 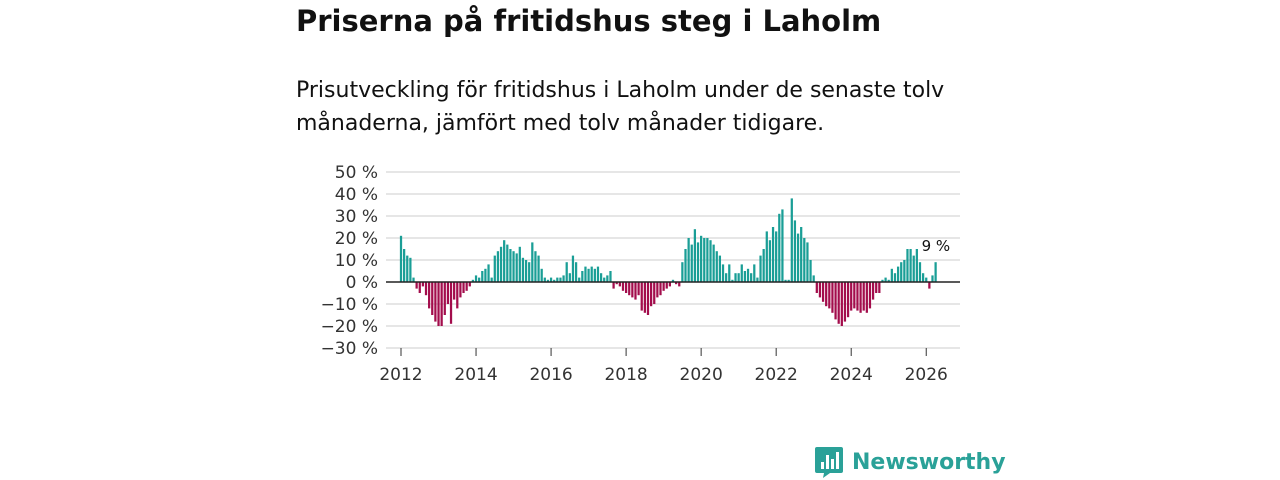 I want to click on x-tick-label: 2022, so click(x=776, y=375).